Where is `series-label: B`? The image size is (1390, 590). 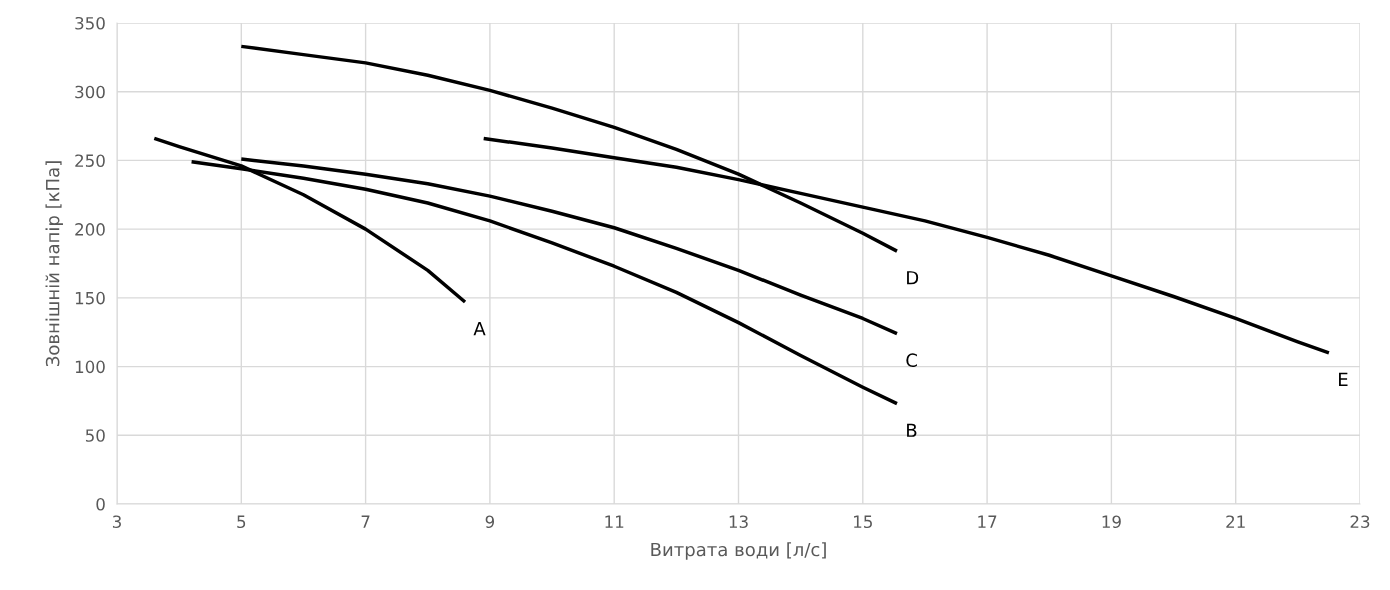 series-label: B is located at coordinates (912, 430).